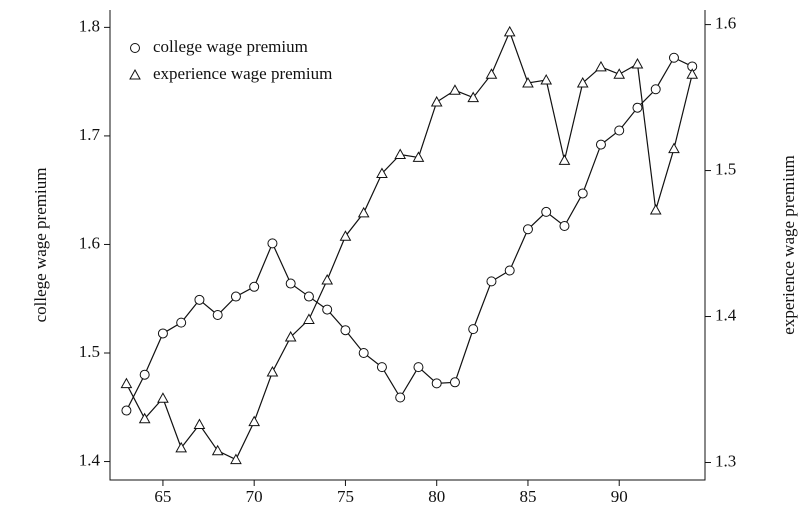 This screenshot has height=512, width=805. I want to click on y-tick-label: 1.8, so click(89, 25).